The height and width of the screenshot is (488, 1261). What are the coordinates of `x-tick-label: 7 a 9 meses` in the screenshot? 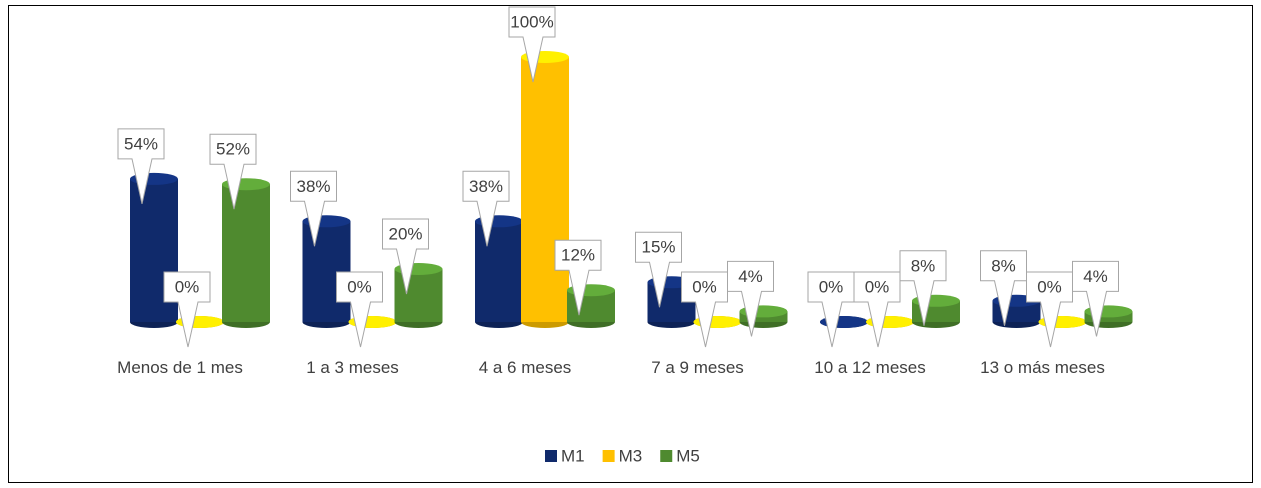 It's located at (697, 367).